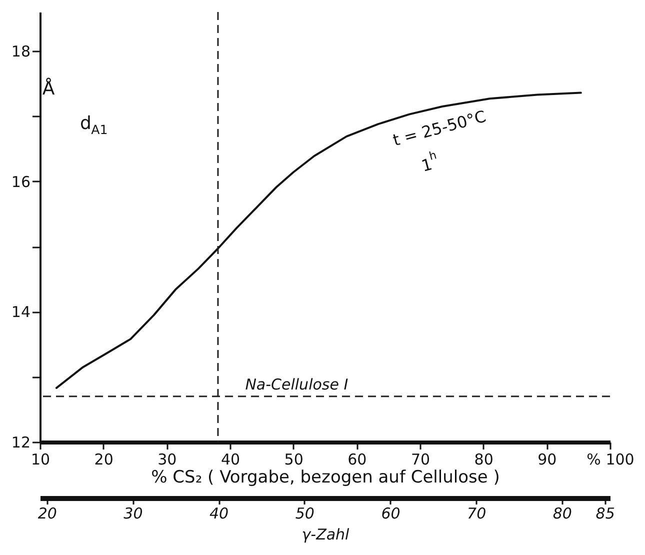 The width and height of the screenshot is (645, 555). Describe the element at coordinates (133, 513) in the screenshot. I see `x2-tick-label: 30` at that location.